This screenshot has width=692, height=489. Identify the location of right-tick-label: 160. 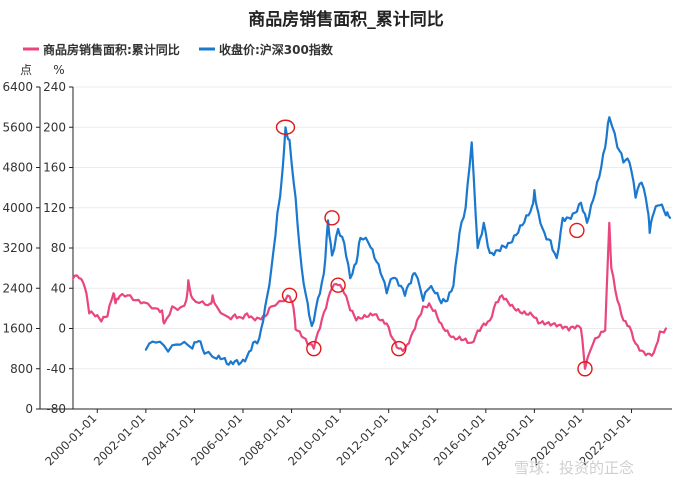
(54, 168).